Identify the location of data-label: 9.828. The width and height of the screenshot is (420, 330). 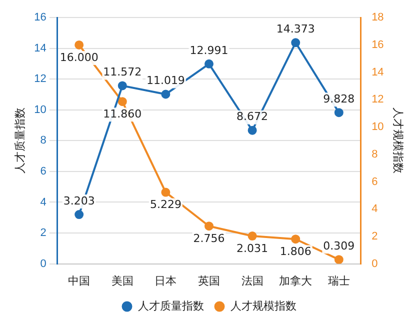
(339, 99).